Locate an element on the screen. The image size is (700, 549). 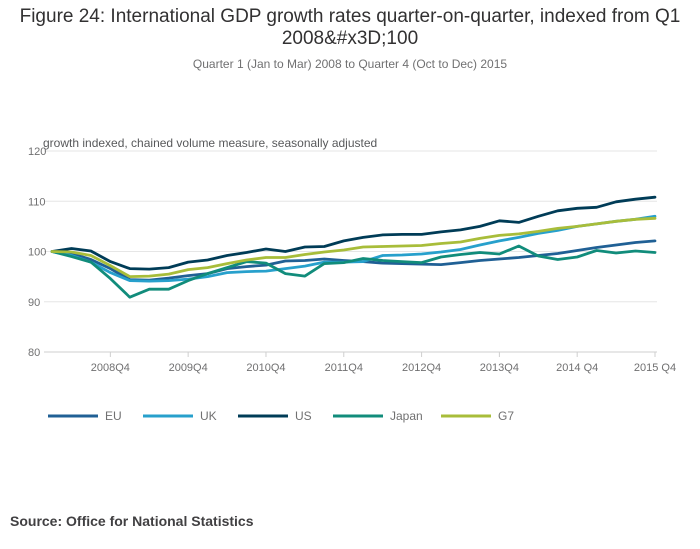
legend-label: Japan is located at coordinates (406, 416).